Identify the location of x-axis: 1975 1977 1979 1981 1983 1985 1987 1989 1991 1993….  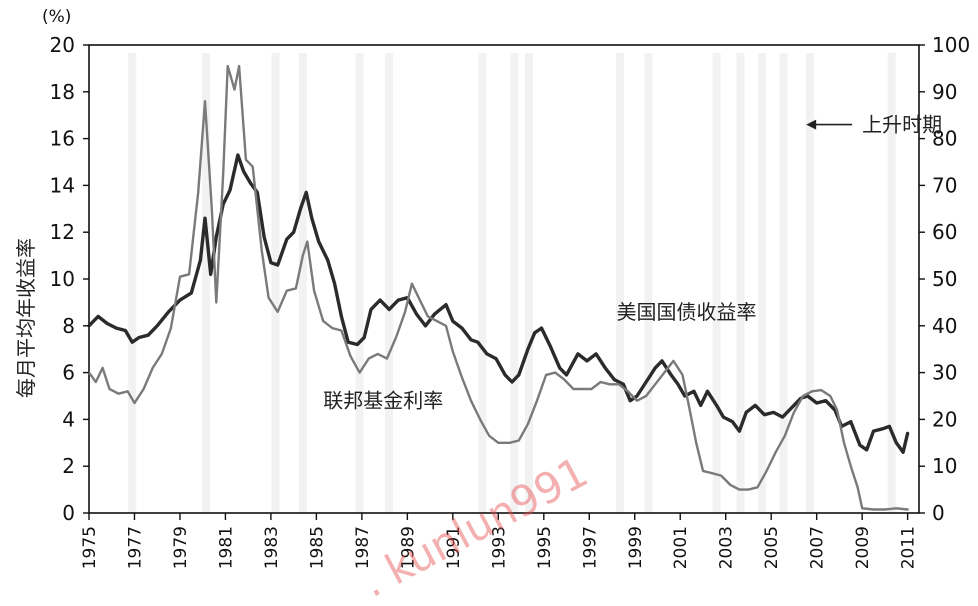
(499, 541).